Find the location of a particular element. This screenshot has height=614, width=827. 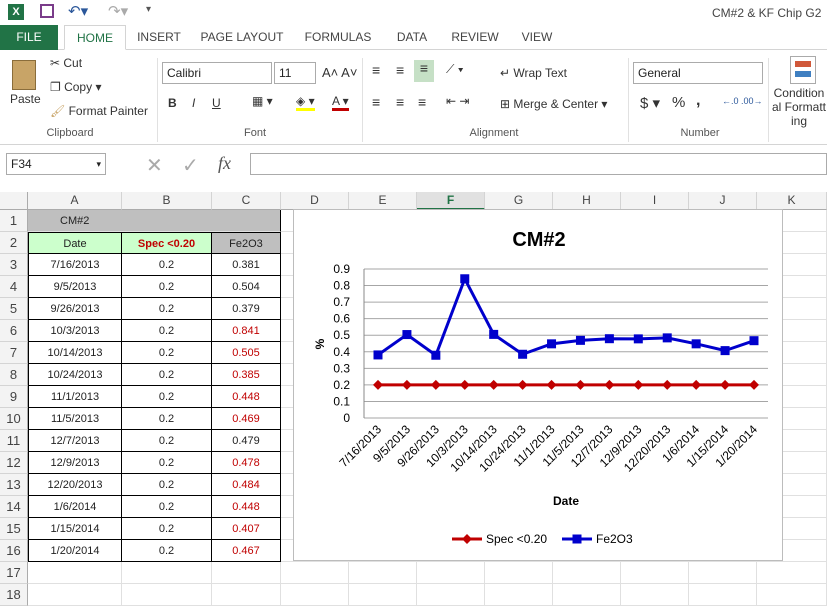

tab-insert: INSERT is located at coordinates (159, 37).